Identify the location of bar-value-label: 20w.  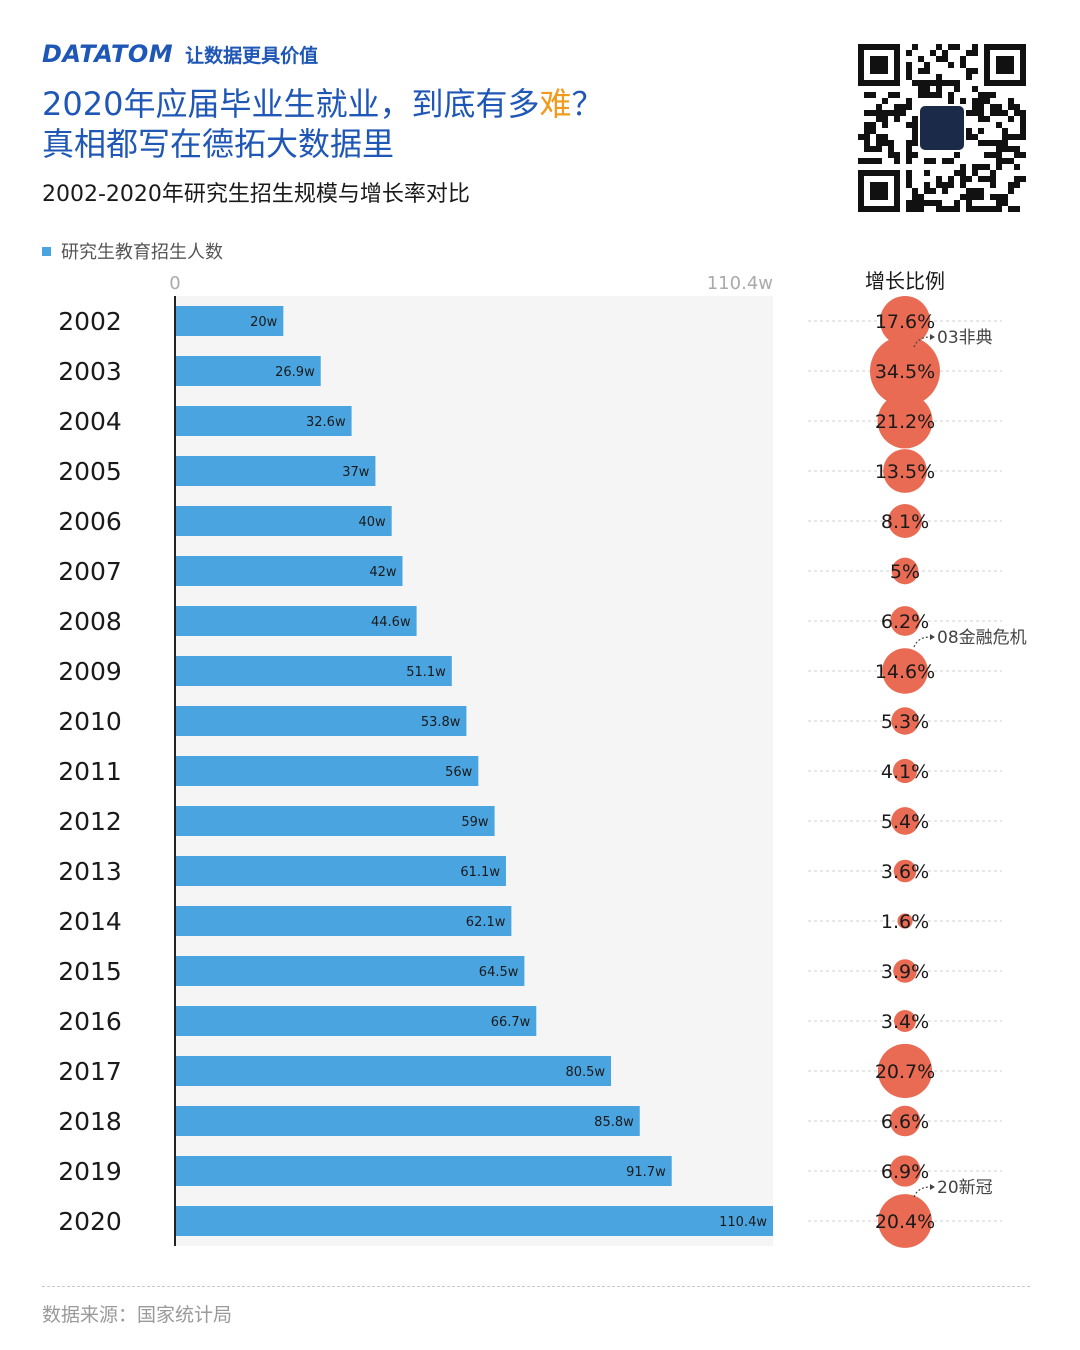
(264, 322).